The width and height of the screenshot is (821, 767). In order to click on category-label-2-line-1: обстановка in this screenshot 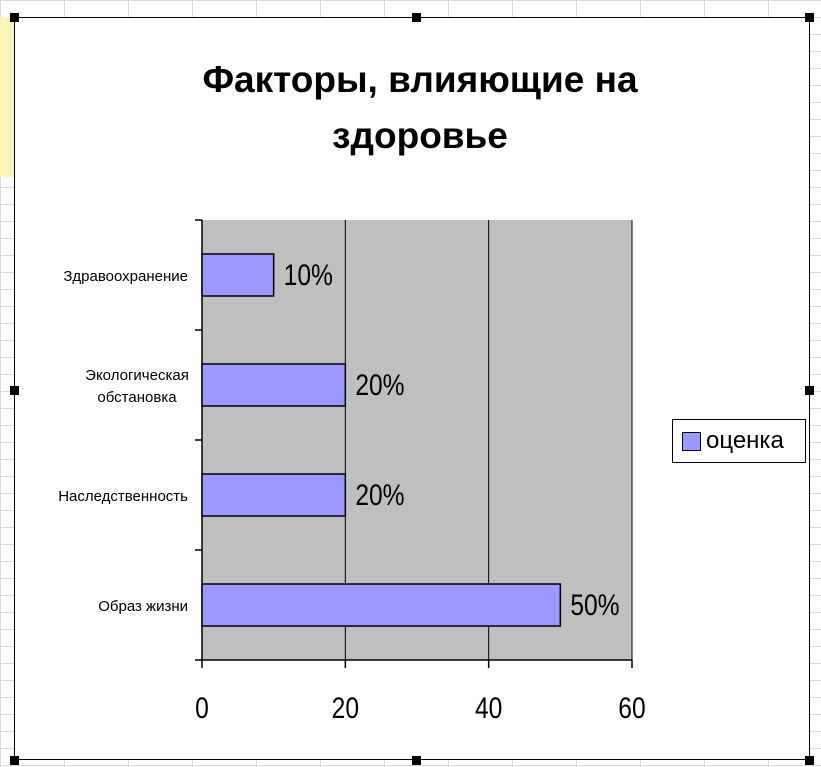, I will do `click(137, 397)`.